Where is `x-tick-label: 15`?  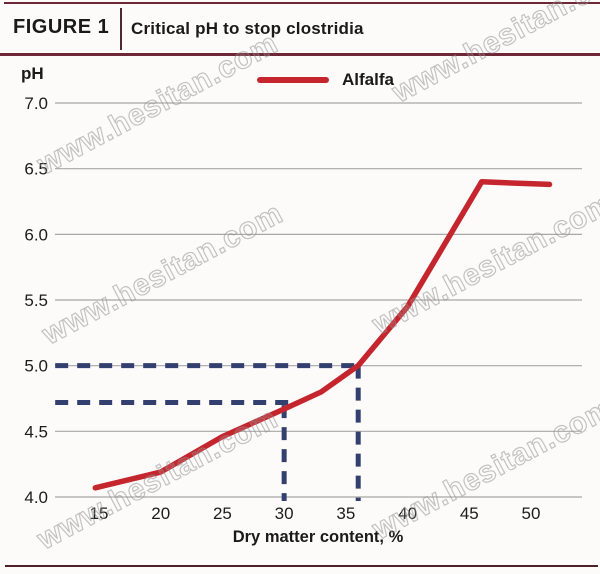 x-tick-label: 15 is located at coordinates (99, 513).